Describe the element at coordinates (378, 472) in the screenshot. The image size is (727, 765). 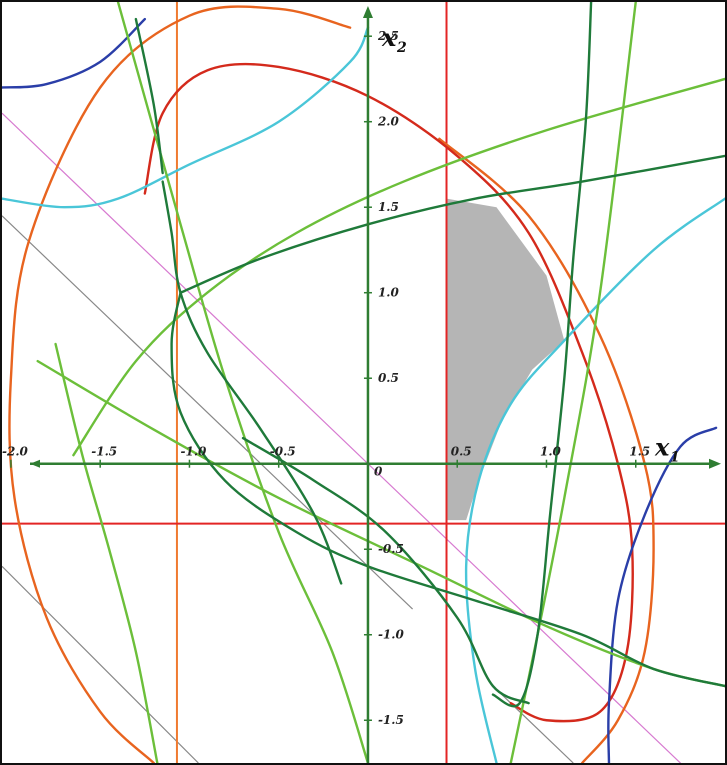
I see `origin-label: 0` at that location.